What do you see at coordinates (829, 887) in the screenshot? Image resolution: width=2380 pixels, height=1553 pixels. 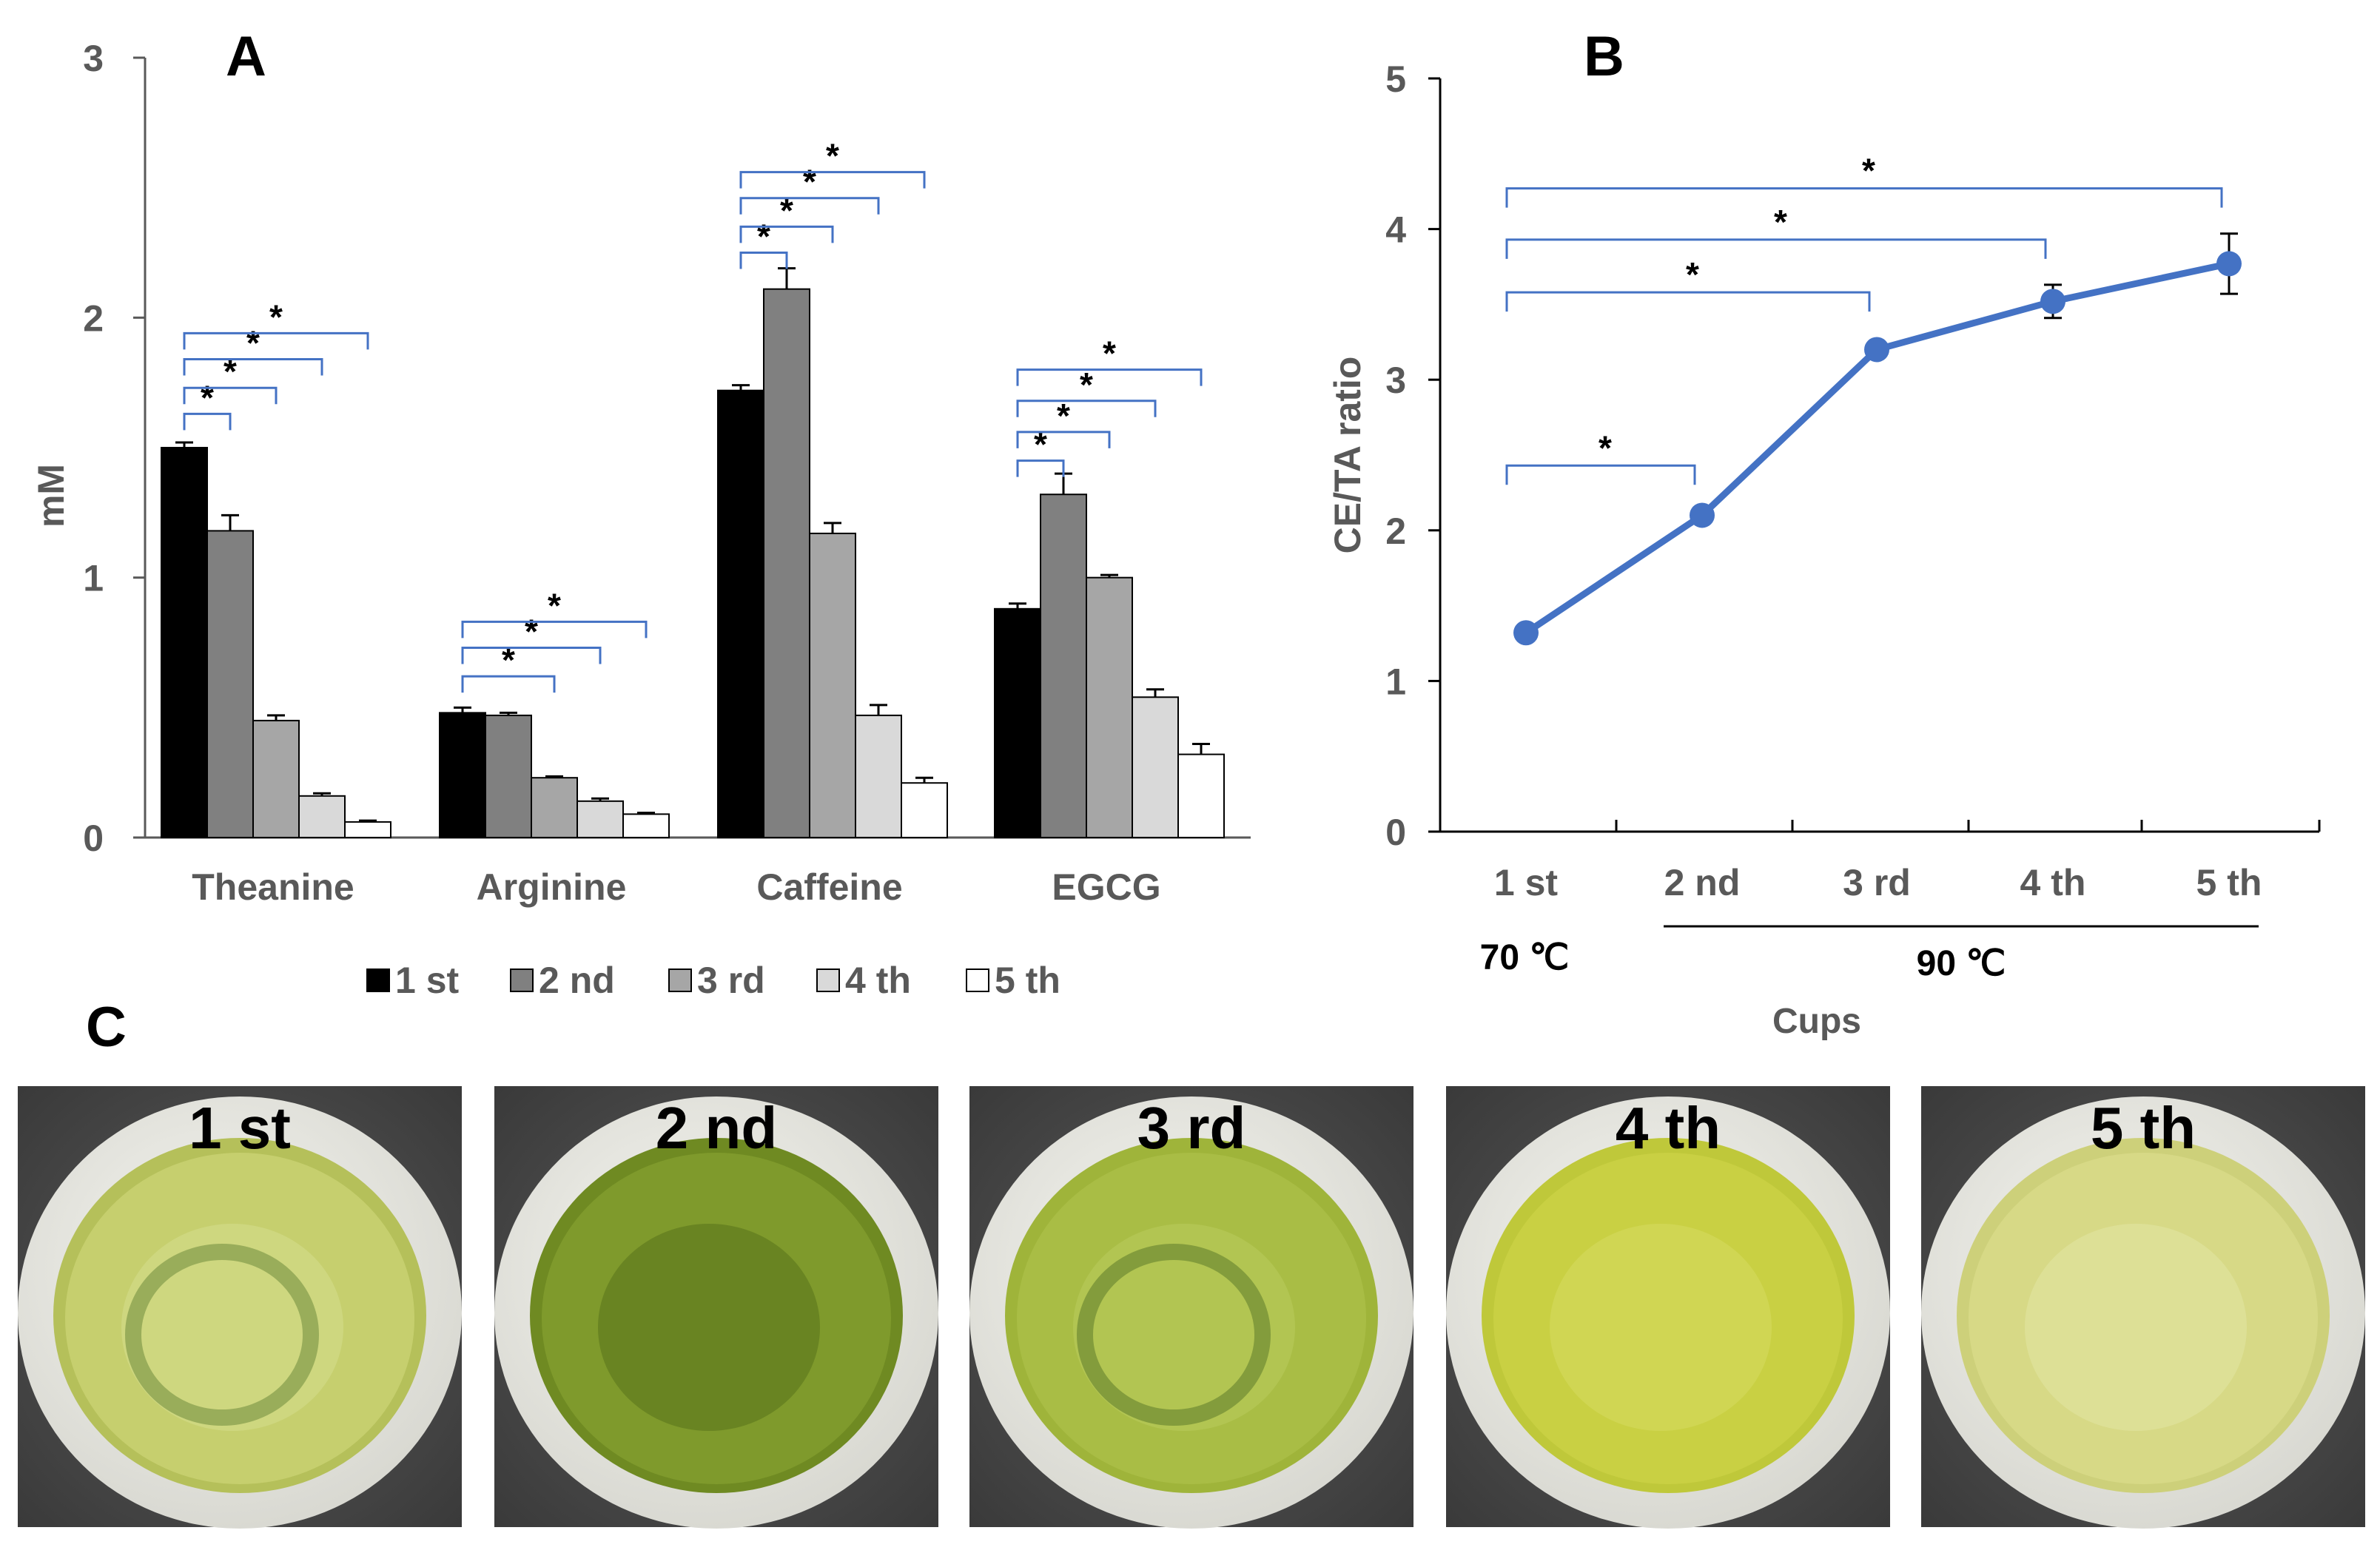 I see `panel-a-category-label: Caffeine` at bounding box center [829, 887].